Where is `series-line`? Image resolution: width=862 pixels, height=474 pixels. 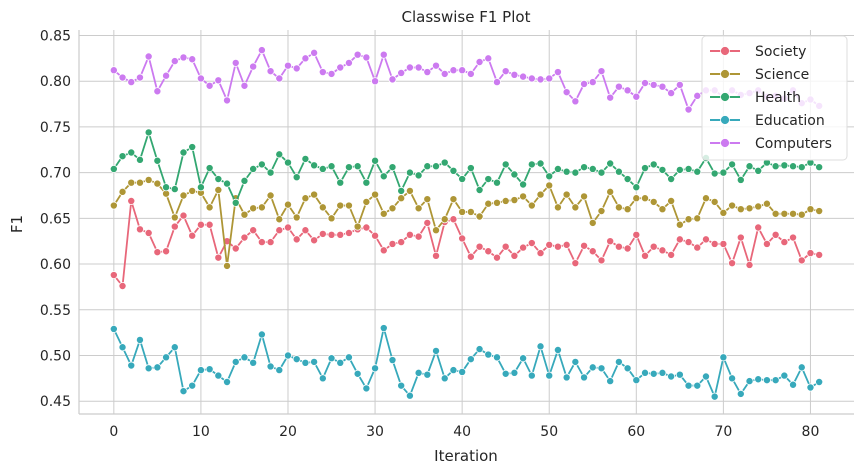 series-line is located at coordinates (466, 362).